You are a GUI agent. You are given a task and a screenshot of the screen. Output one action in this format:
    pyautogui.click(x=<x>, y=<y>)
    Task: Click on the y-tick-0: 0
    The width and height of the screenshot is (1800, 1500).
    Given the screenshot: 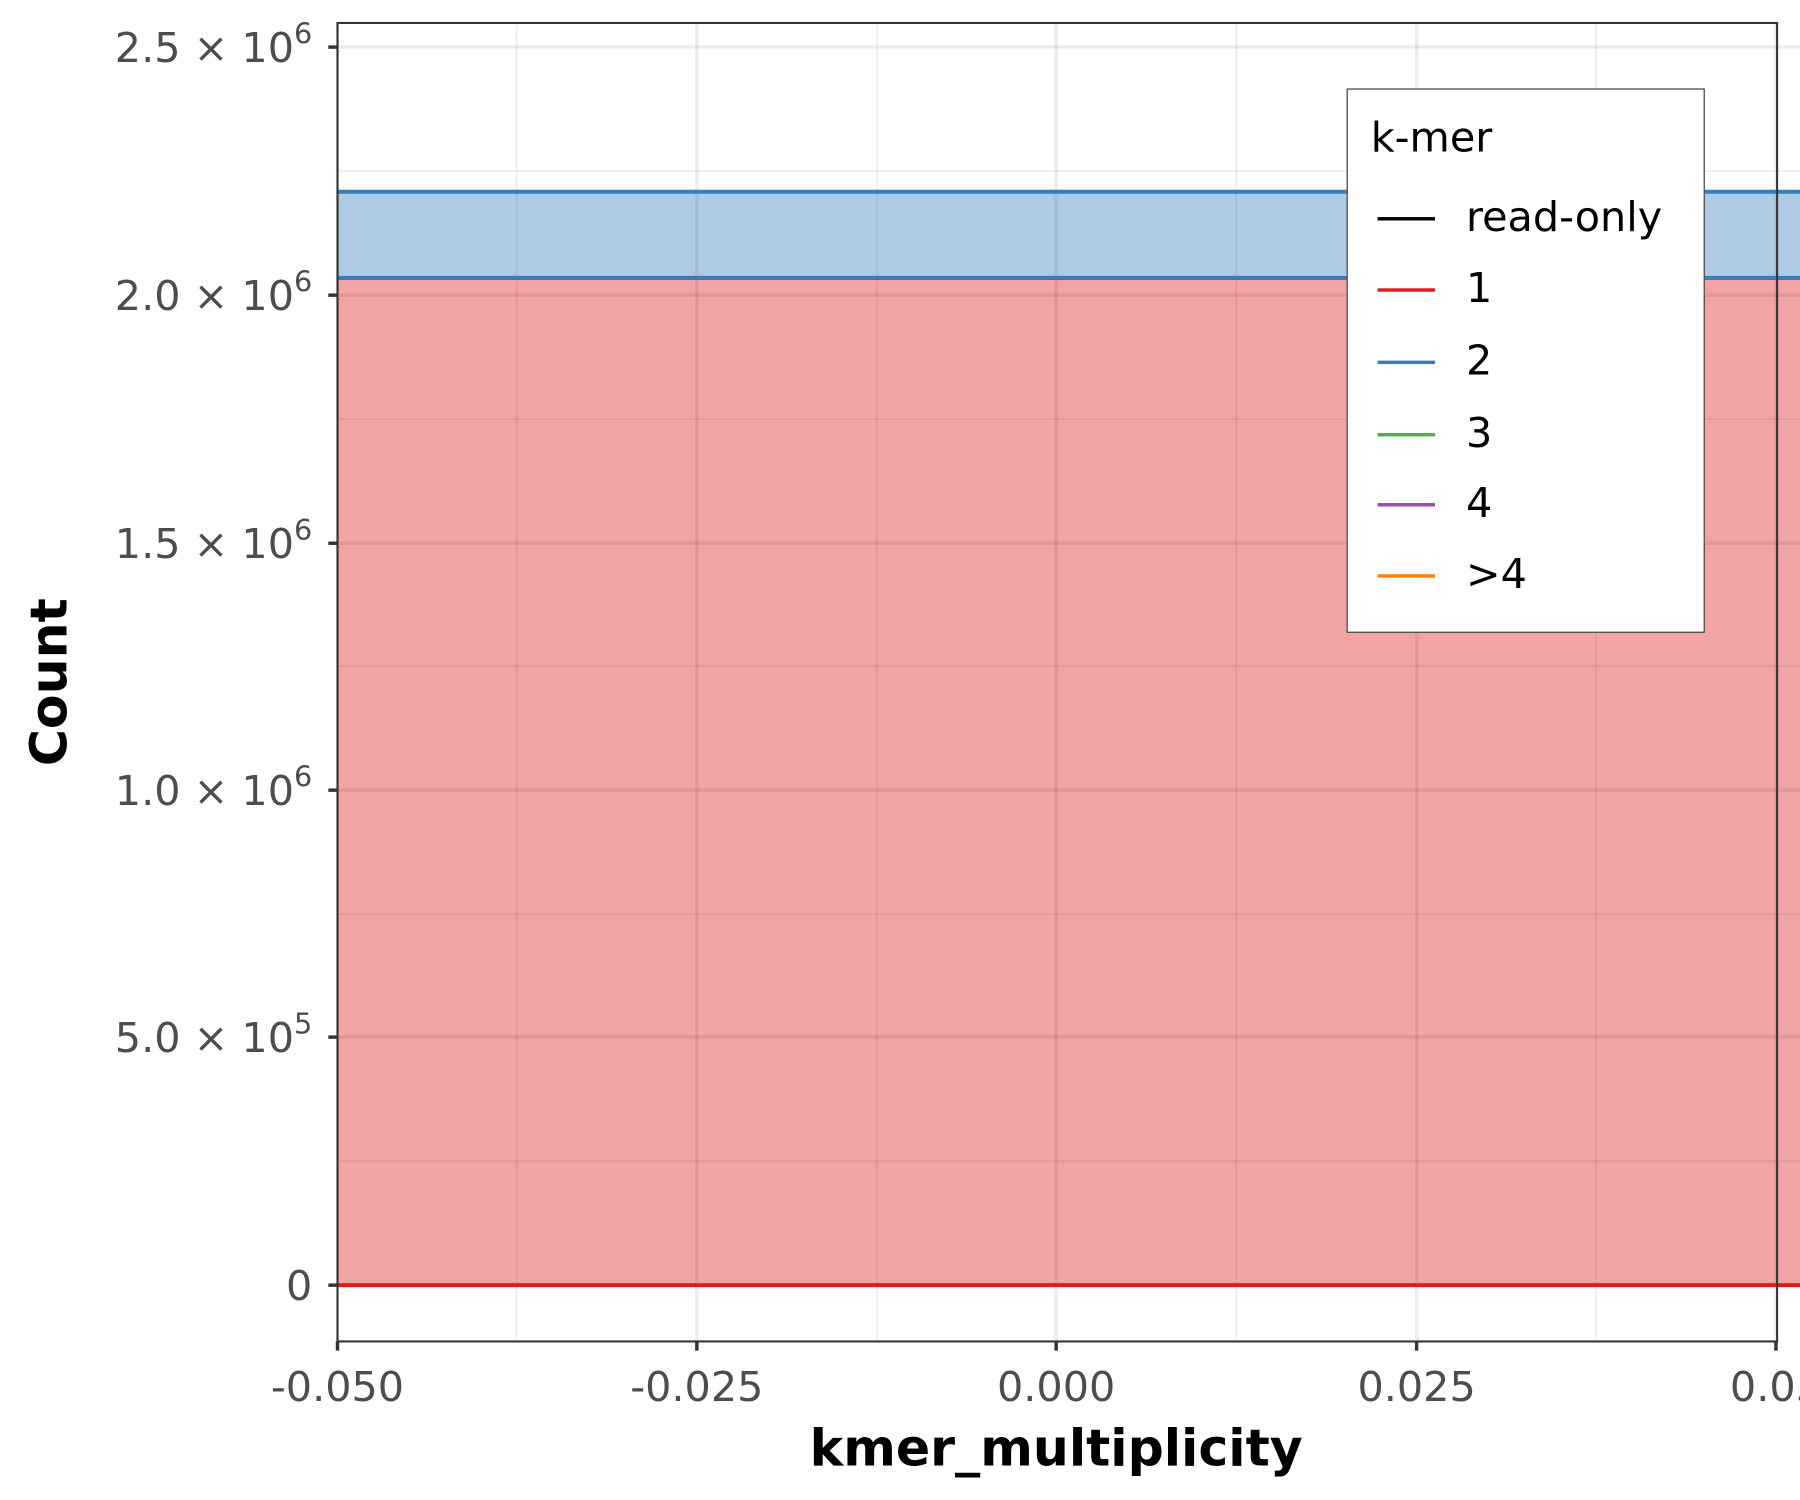 What is the action you would take?
    pyautogui.click(x=299, y=1286)
    